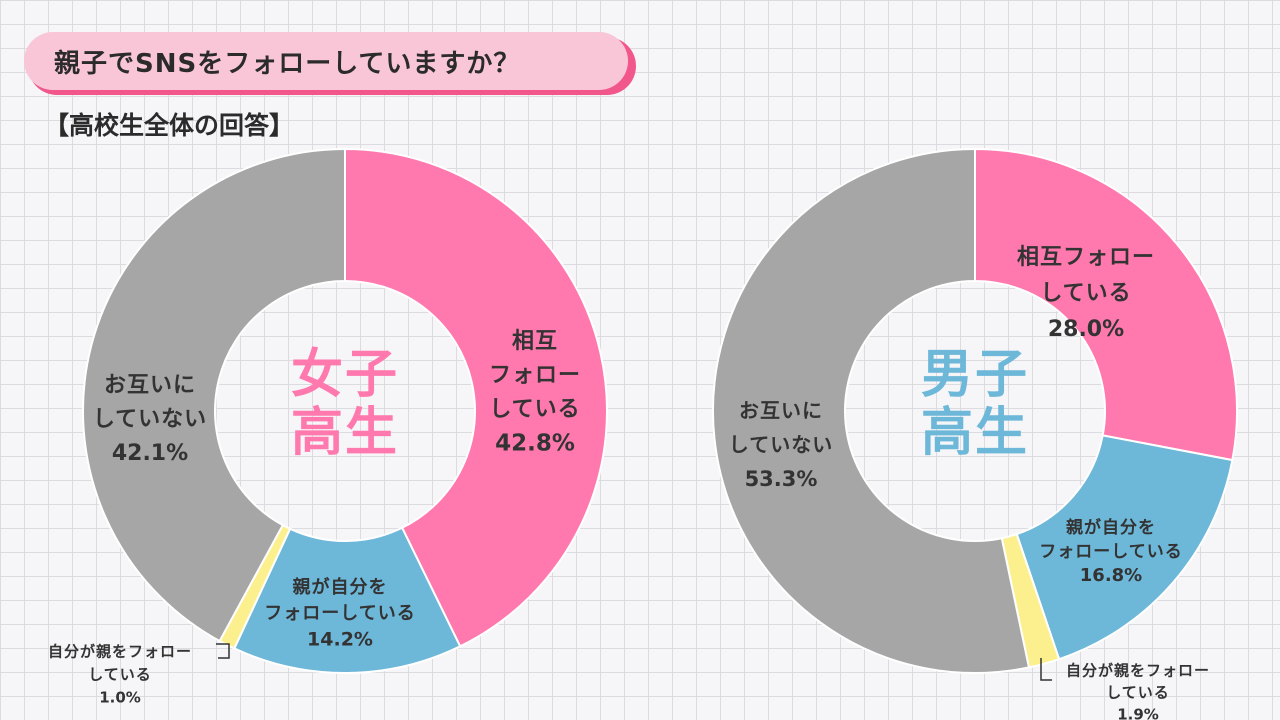 The height and width of the screenshot is (720, 1280). I want to click on data-label-value: 14.2%, so click(340, 640).